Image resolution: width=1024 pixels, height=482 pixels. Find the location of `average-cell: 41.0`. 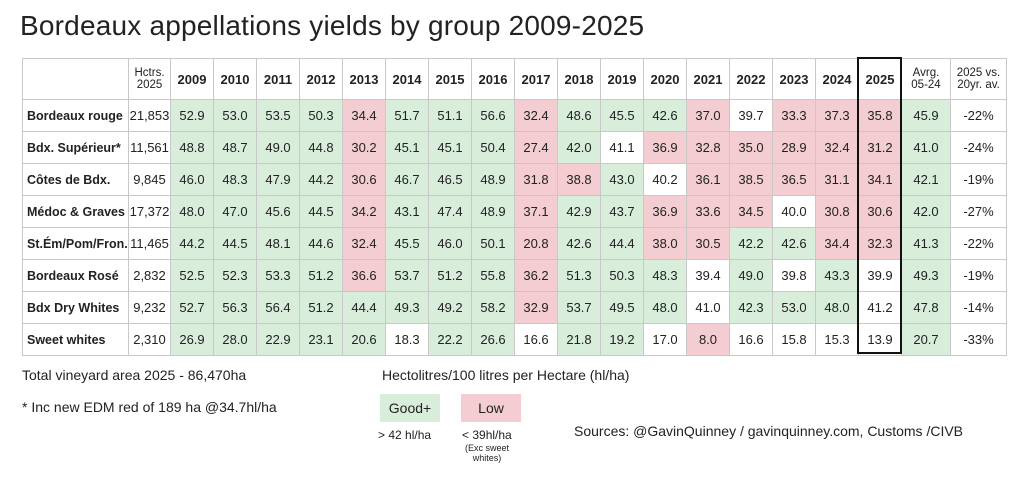

average-cell: 41.0 is located at coordinates (926, 147).